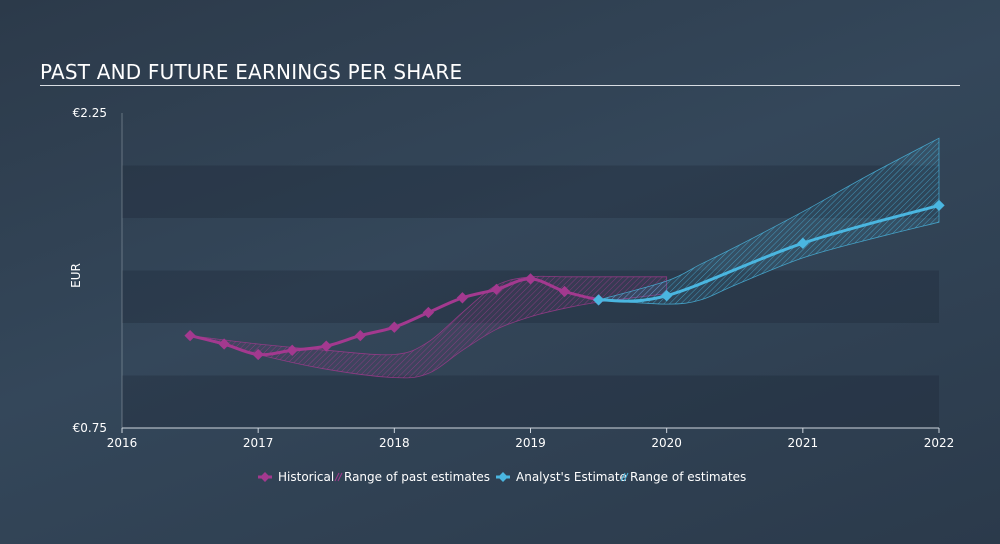  I want to click on legend-historical-marker, so click(265, 477).